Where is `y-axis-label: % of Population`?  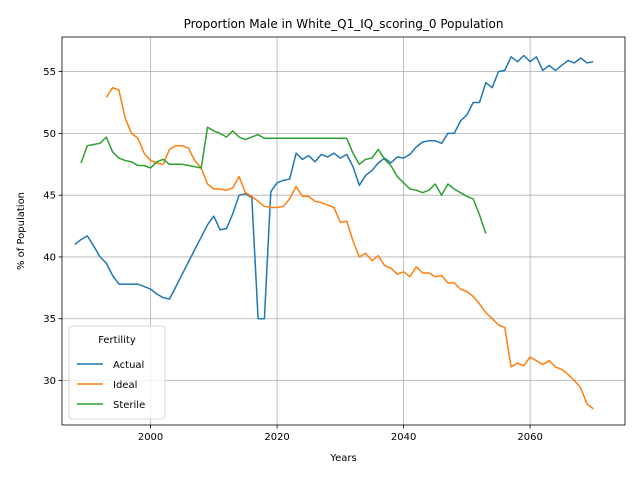 y-axis-label: % of Population is located at coordinates (21, 231).